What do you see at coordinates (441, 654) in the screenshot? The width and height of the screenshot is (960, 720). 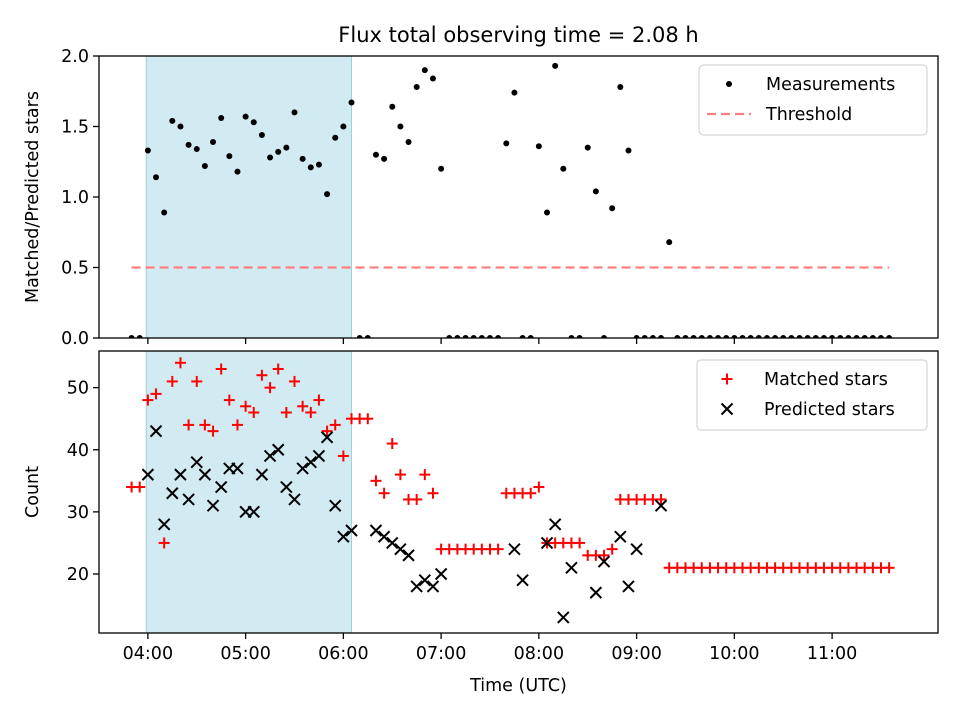 I see `x-tick-label: 07:00` at bounding box center [441, 654].